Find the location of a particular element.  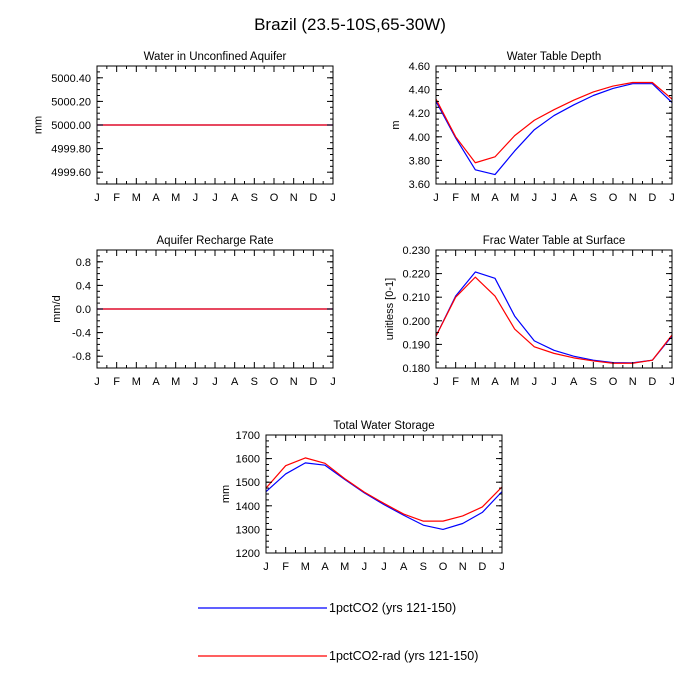

chart-title: Frac Water Table at Surface is located at coordinates (554, 241).